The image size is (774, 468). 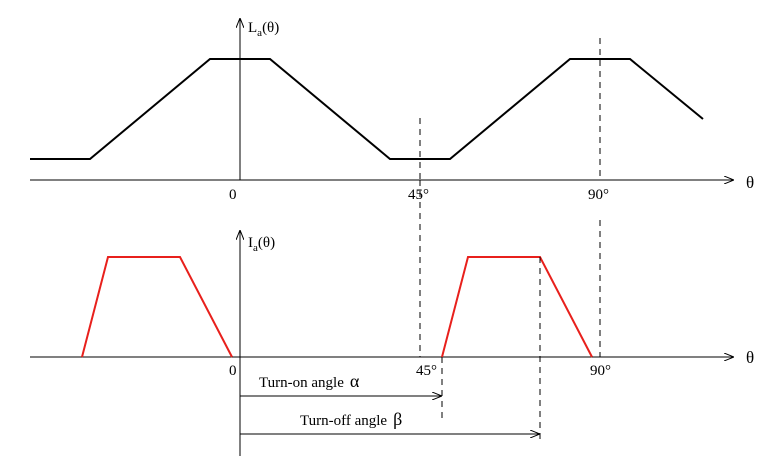 I want to click on turn-on-label: Turn-on angle α, so click(x=309, y=381).